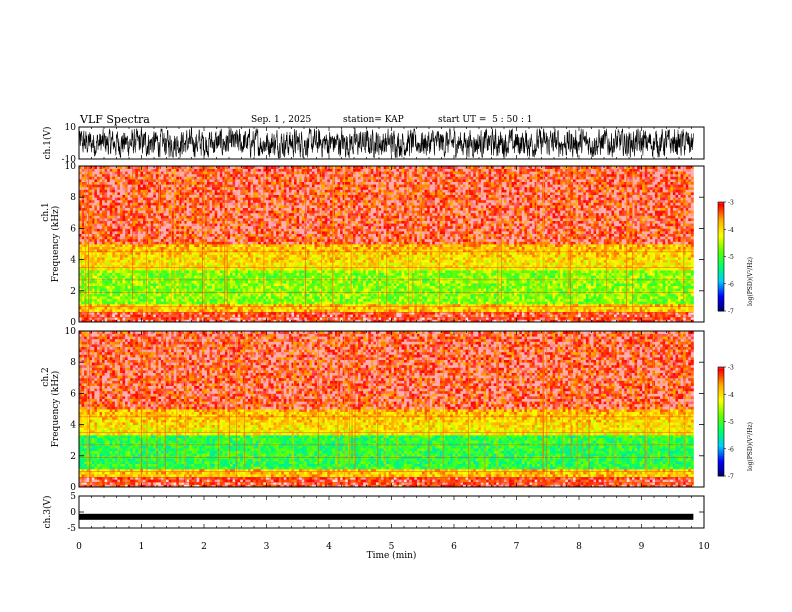 The width and height of the screenshot is (792, 612). Describe the element at coordinates (55, 409) in the screenshot. I see `ch2-y-axis-label: Frequency (kHz)` at that location.